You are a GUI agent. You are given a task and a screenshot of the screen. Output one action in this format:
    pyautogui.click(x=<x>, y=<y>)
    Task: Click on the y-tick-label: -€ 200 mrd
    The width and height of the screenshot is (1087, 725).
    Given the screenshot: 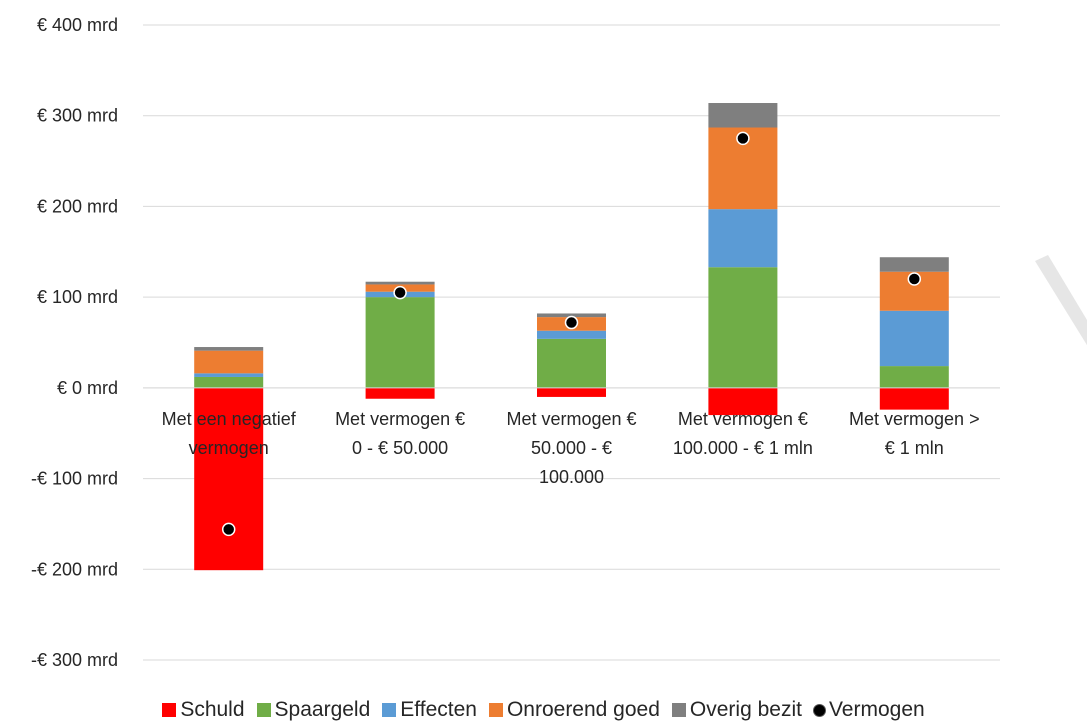 What is the action you would take?
    pyautogui.click(x=74, y=569)
    